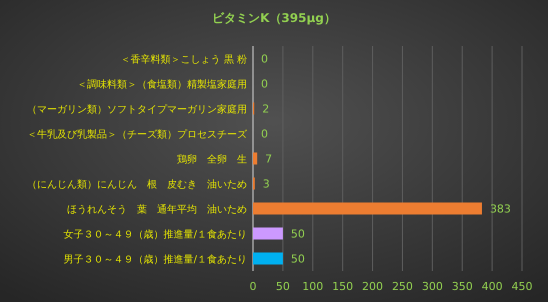  I want to click on data-label: 2, so click(266, 109).